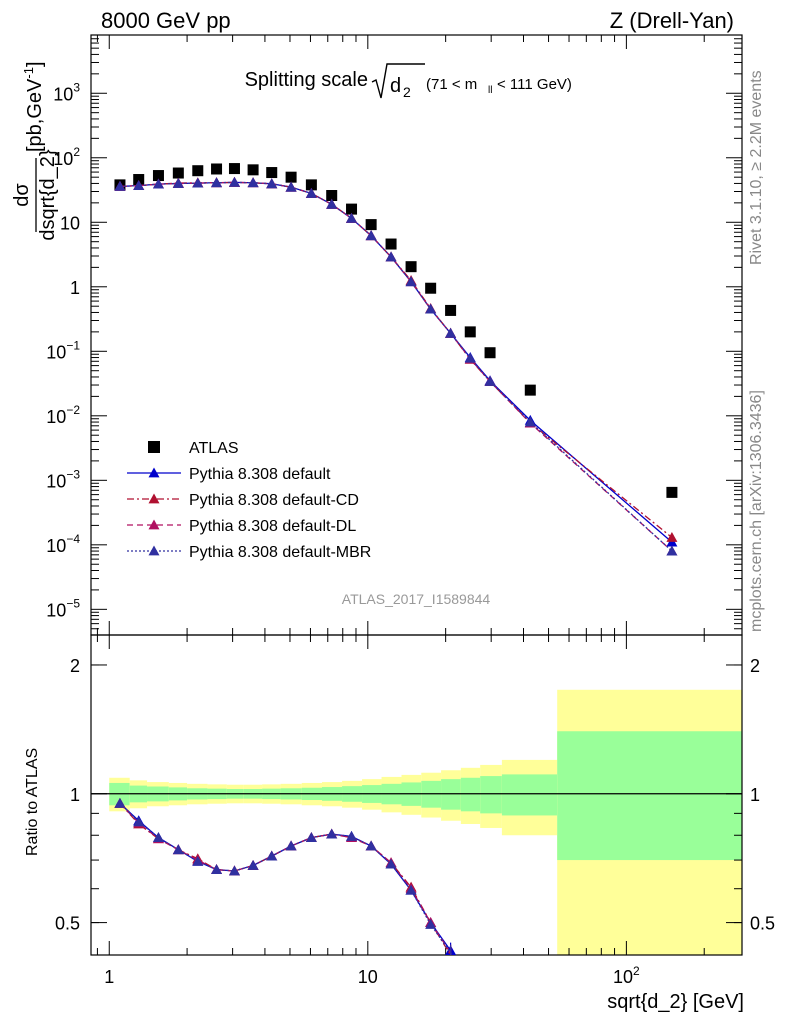  What do you see at coordinates (756, 167) in the screenshot?
I see `rivet-label: Rivet 3.1.10, ≥ 2.2M events` at bounding box center [756, 167].